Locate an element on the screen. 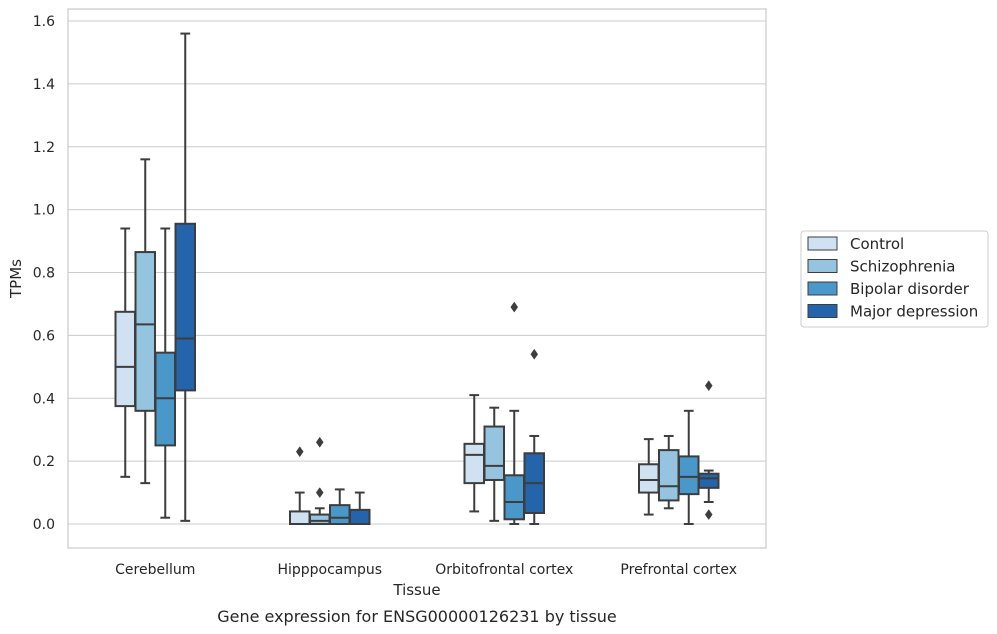  legend-label: Schizophrenia is located at coordinates (902, 267).